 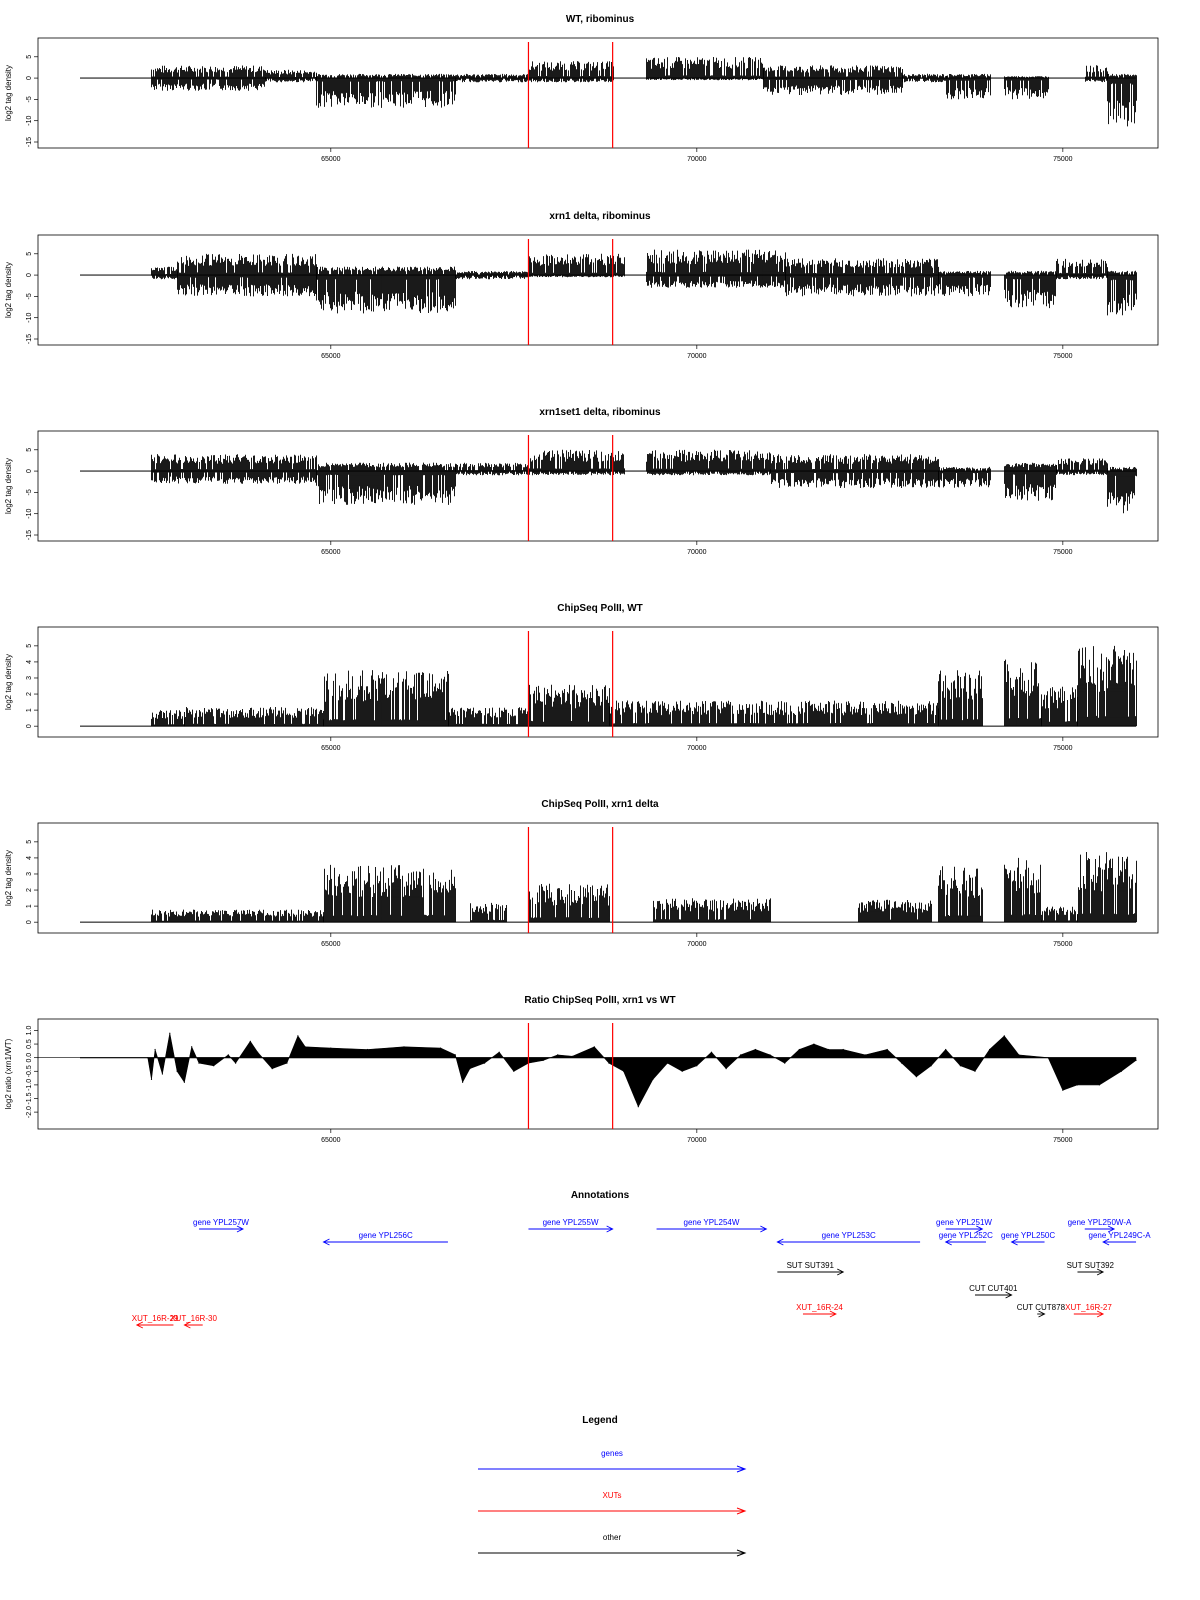 What do you see at coordinates (155, 1318) in the screenshot?
I see `annotation-label: XUT_16R-29` at bounding box center [155, 1318].